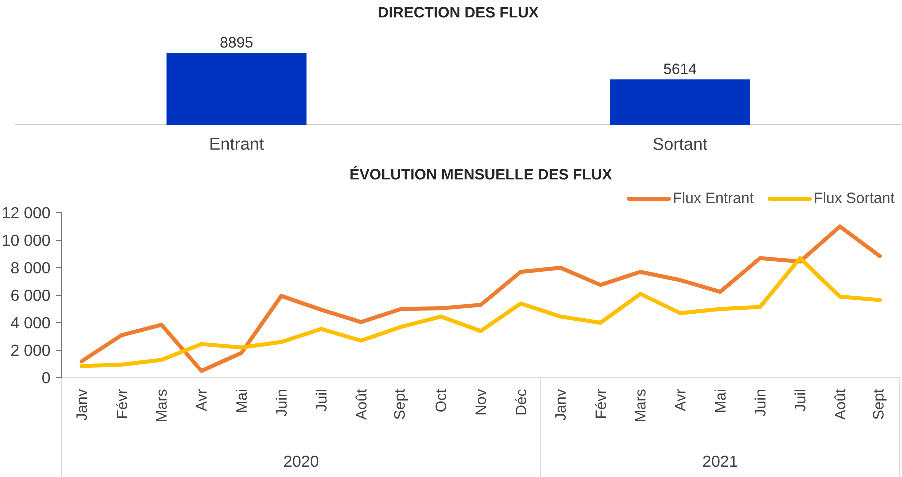 The width and height of the screenshot is (902, 477). What do you see at coordinates (26, 240) in the screenshot?
I see `y-tick-label: 10 000` at bounding box center [26, 240].